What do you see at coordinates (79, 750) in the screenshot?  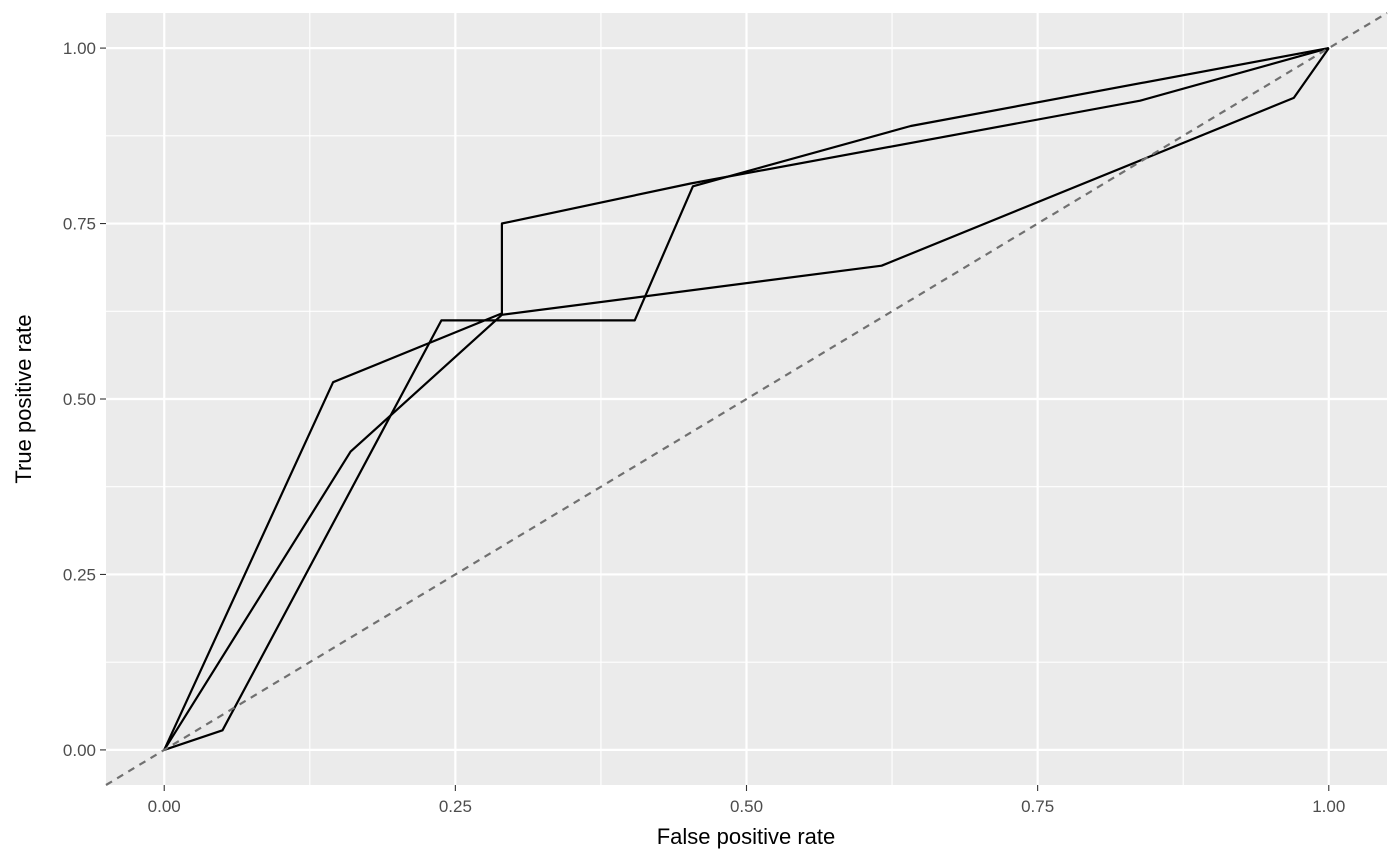 I see `y-tick-label: 0.00` at bounding box center [79, 750].